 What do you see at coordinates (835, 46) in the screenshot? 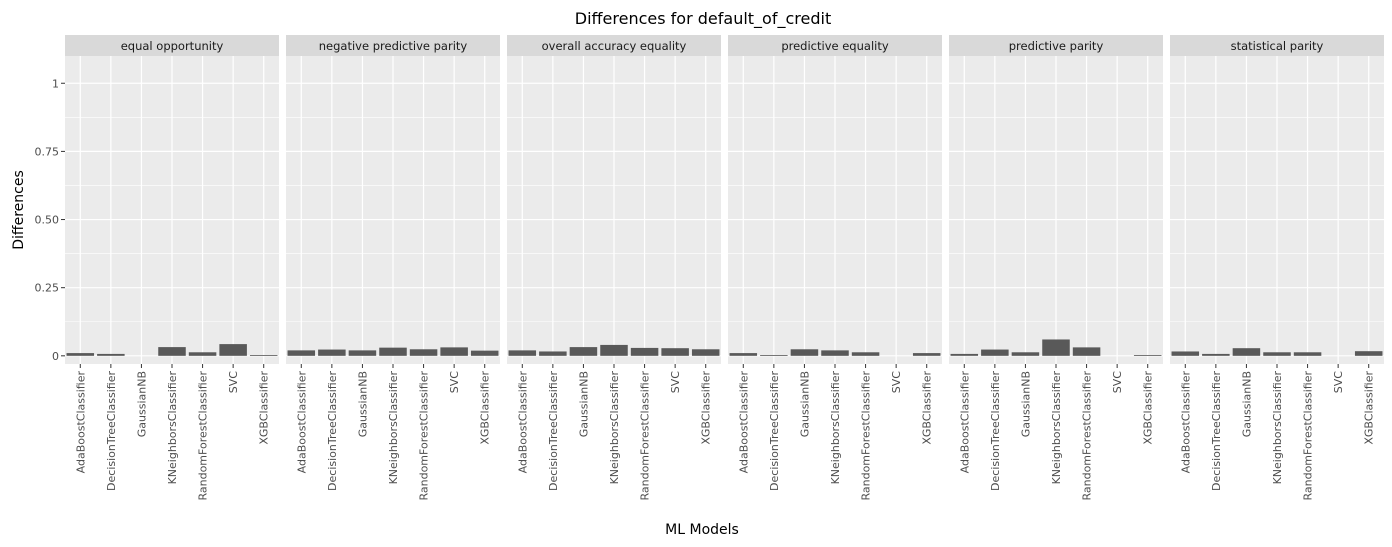
I see `facet-strip-label: predictive equality` at bounding box center [835, 46].